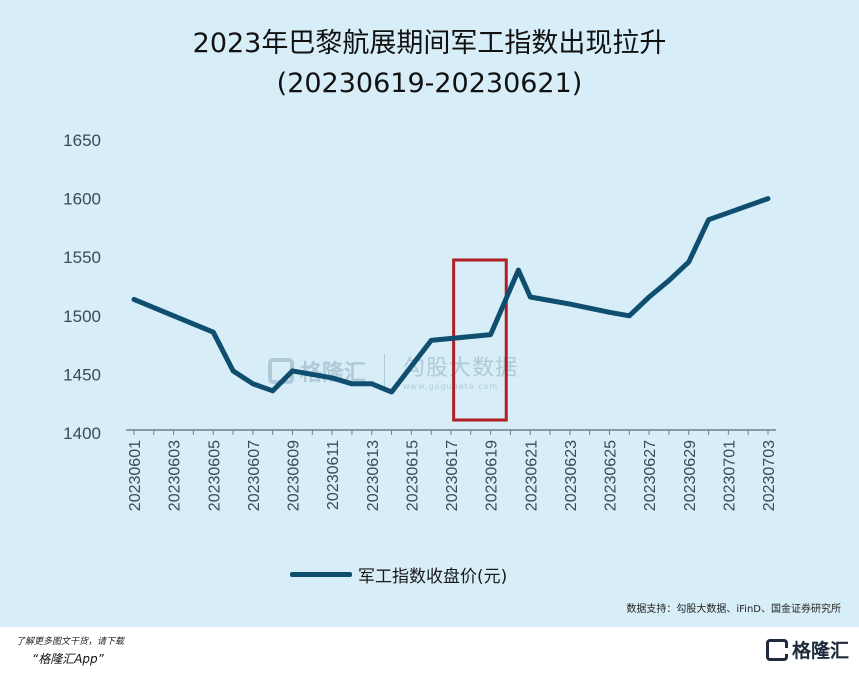 This screenshot has width=859, height=679. Describe the element at coordinates (82, 316) in the screenshot. I see `y-tick-label: 1500` at that location.